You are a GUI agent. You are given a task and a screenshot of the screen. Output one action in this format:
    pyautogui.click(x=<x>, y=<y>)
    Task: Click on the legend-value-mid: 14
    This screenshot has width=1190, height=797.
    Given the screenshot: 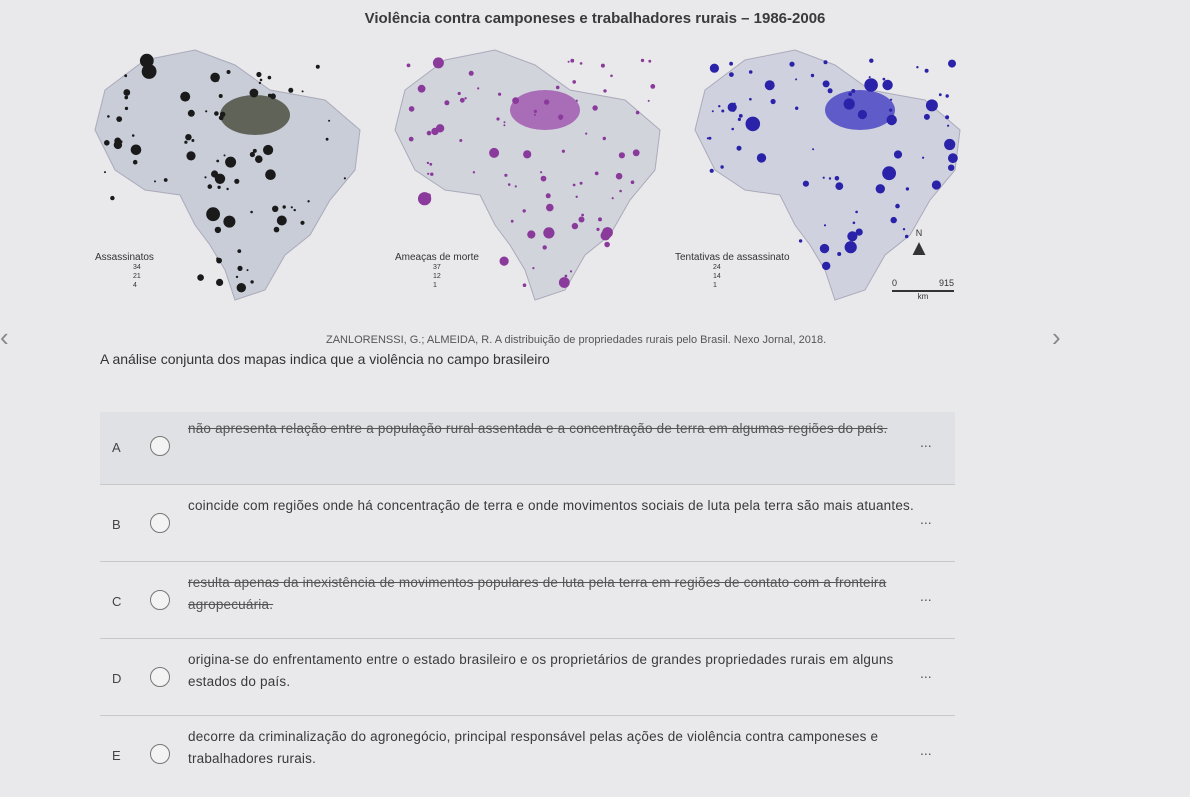 What is the action you would take?
    pyautogui.click(x=717, y=276)
    